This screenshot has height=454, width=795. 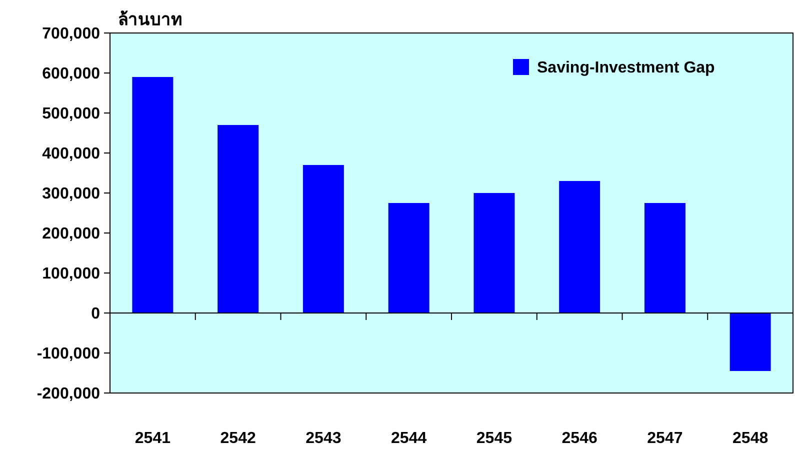 What do you see at coordinates (68, 354) in the screenshot?
I see `y-tick-label: -100,000` at bounding box center [68, 354].